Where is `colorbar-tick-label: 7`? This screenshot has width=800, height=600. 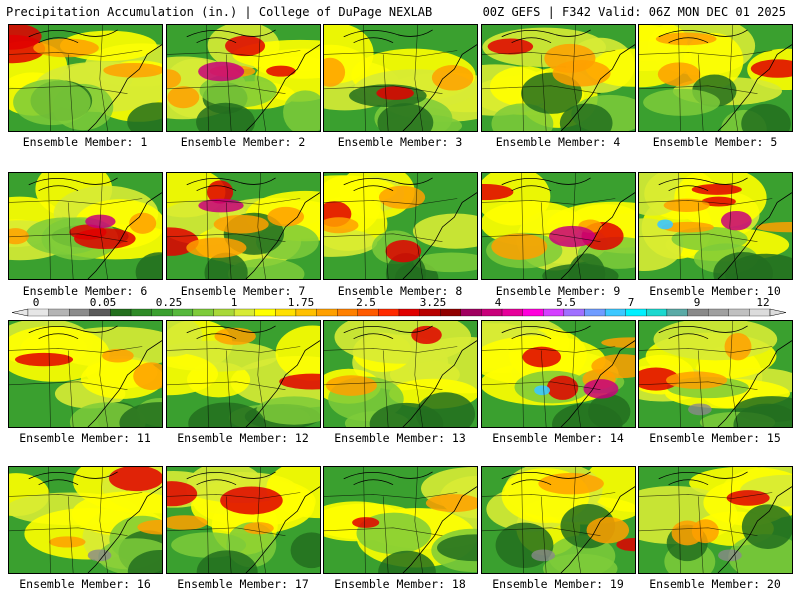
colorbar-tick-label: 7 is located at coordinates (631, 302).